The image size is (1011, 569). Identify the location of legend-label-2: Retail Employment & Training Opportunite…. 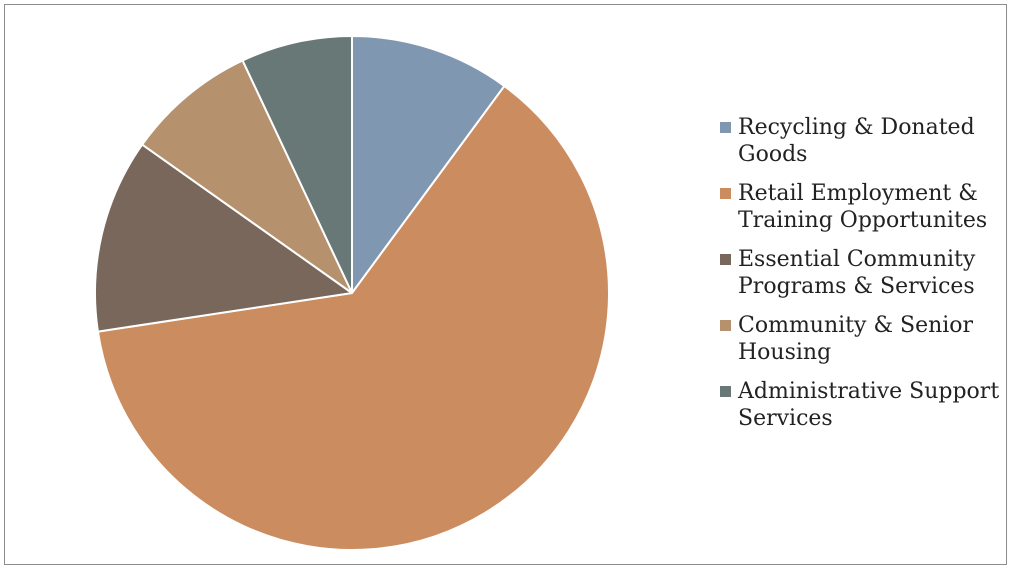
(863, 207).